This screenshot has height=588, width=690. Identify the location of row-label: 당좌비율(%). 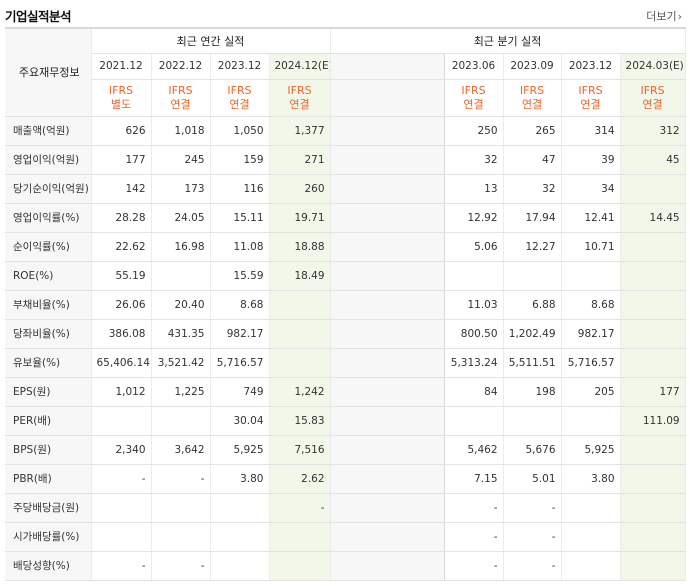
(48, 334).